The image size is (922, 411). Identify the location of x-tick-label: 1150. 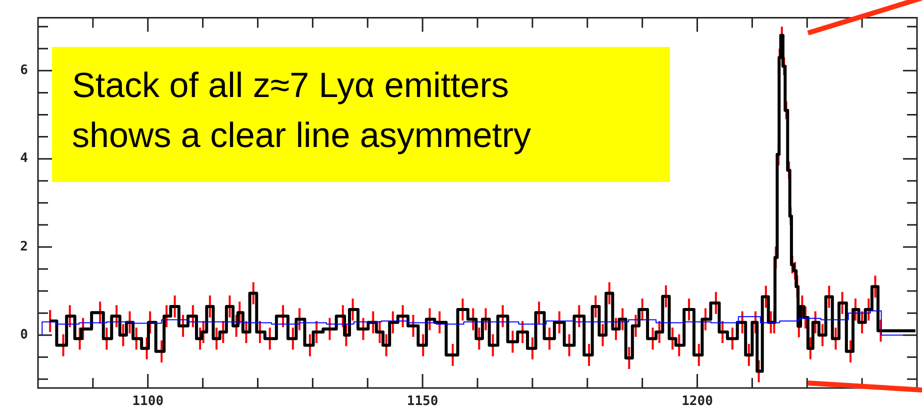
(422, 402).